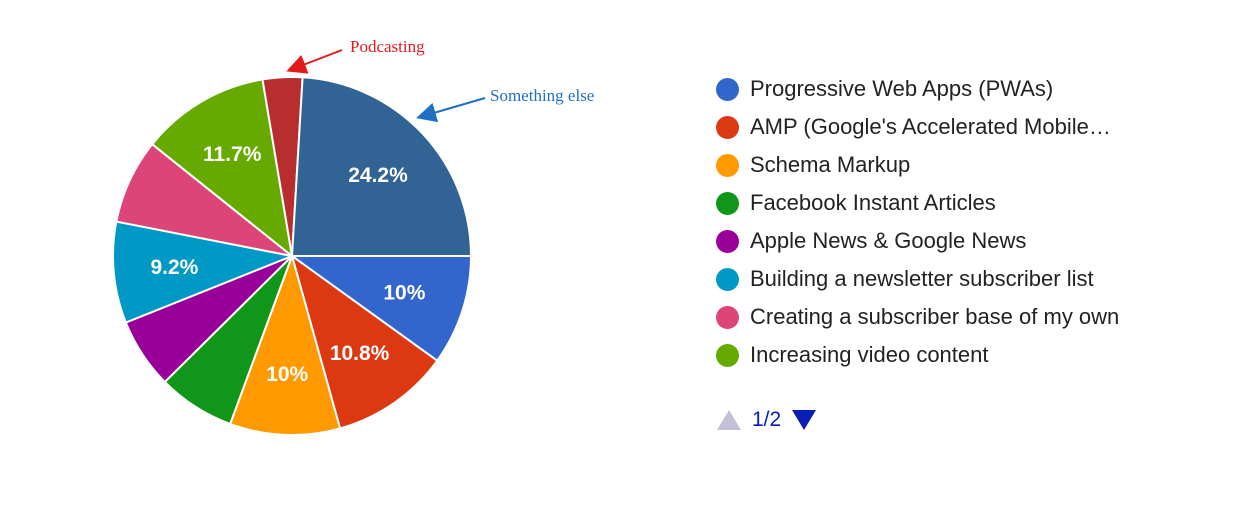 Image resolution: width=1256 pixels, height=516 pixels. What do you see at coordinates (935, 316) in the screenshot?
I see `legend-label: Creating a subscriber base of my own` at bounding box center [935, 316].